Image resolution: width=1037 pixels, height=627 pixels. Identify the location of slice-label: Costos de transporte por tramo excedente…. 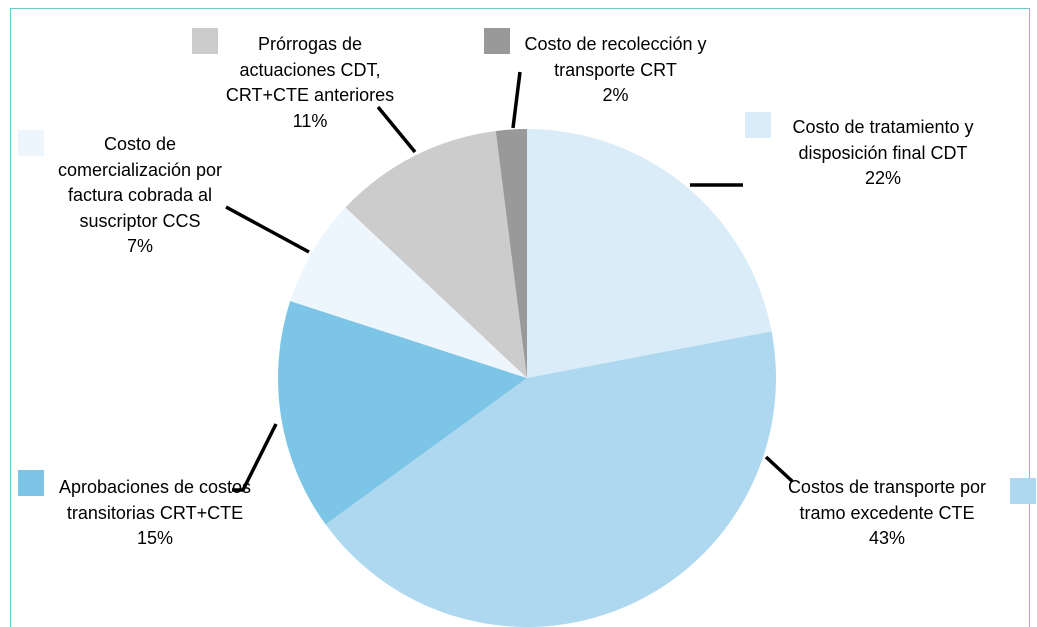
(887, 513).